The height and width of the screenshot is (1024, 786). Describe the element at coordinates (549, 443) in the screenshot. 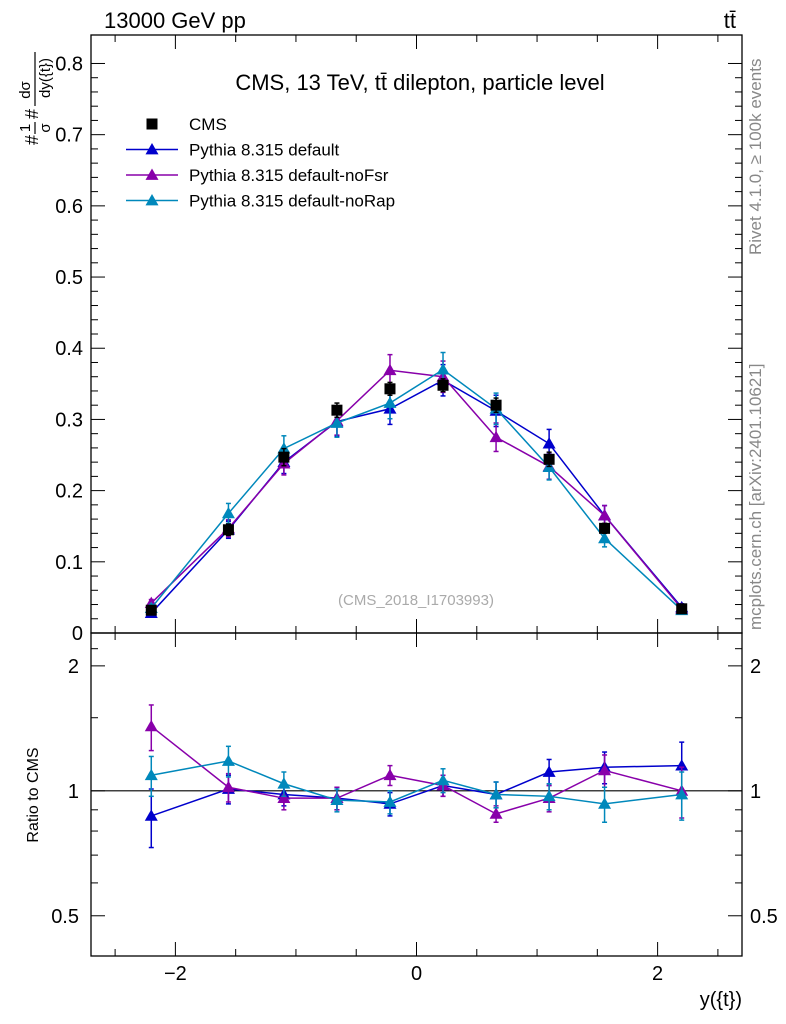

I see `data-point-pythia-8-315-default` at that location.